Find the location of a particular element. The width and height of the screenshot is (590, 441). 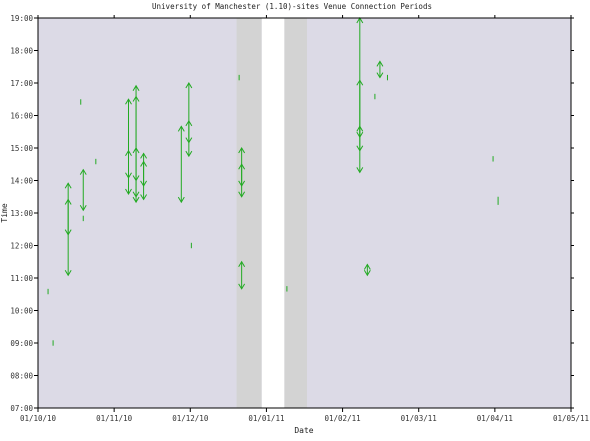

y-tick-label: 13:00 is located at coordinates (21, 213).